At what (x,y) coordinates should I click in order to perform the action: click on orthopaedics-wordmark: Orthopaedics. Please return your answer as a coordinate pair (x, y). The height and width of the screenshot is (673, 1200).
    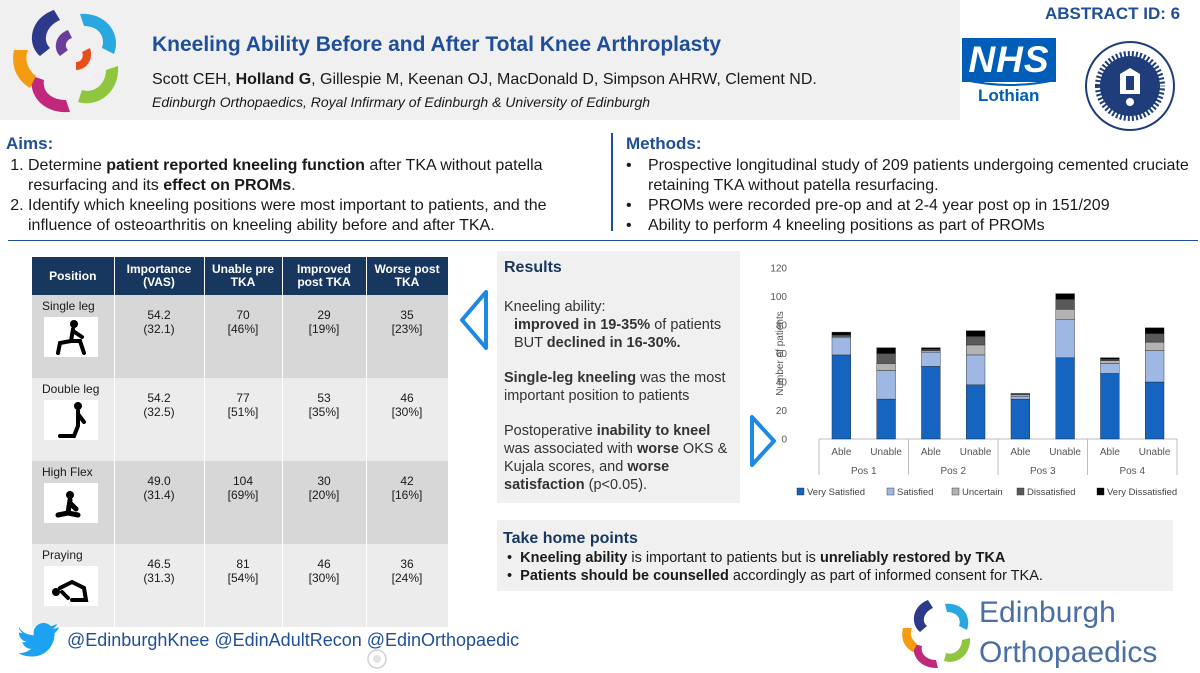
    Looking at the image, I should click on (1068, 652).